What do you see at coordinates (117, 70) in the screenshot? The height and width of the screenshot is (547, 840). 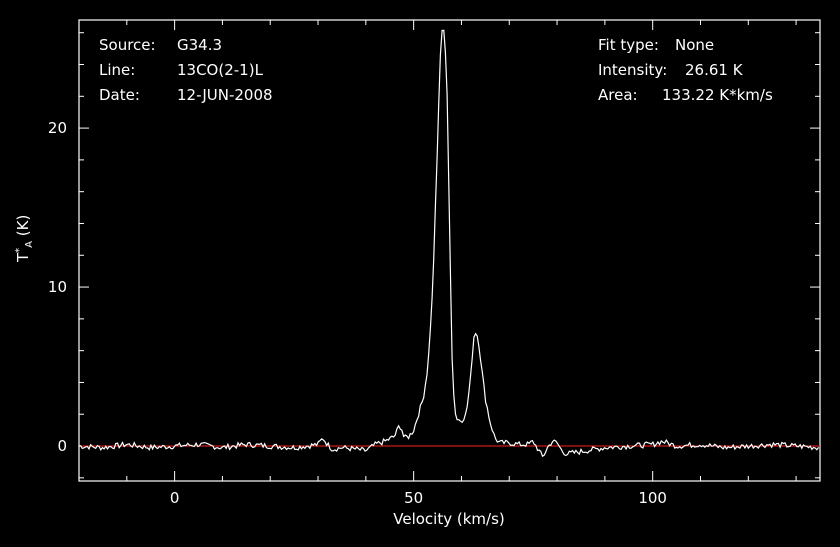 I see `line-label: Line:` at bounding box center [117, 70].